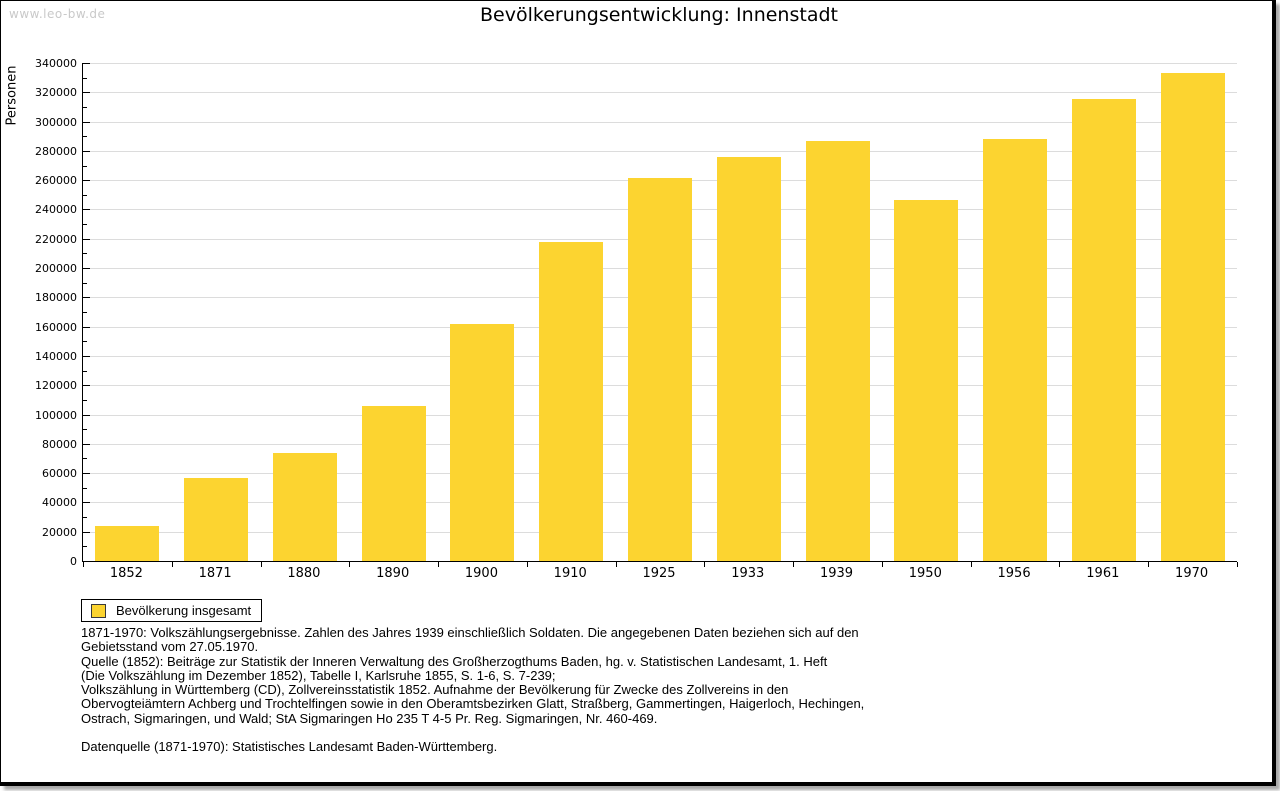 Image resolution: width=1280 pixels, height=791 pixels. Describe the element at coordinates (481, 573) in the screenshot. I see `x-tick-label: 1900` at that location.